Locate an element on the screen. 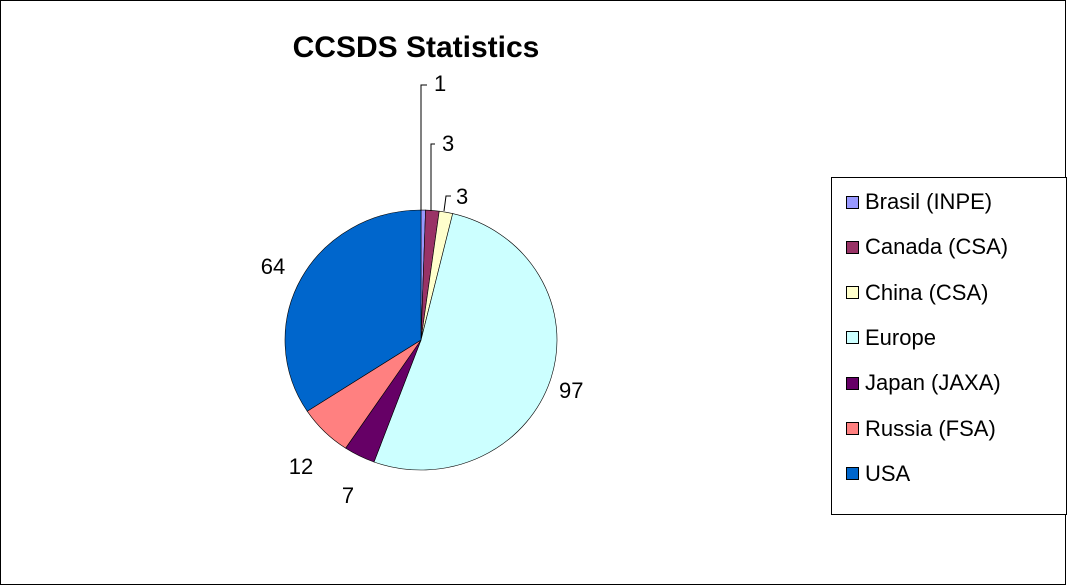 Image resolution: width=1068 pixels, height=587 pixels. legend-item-japan-jaxa: Japan (JAXA) is located at coordinates (923, 383).